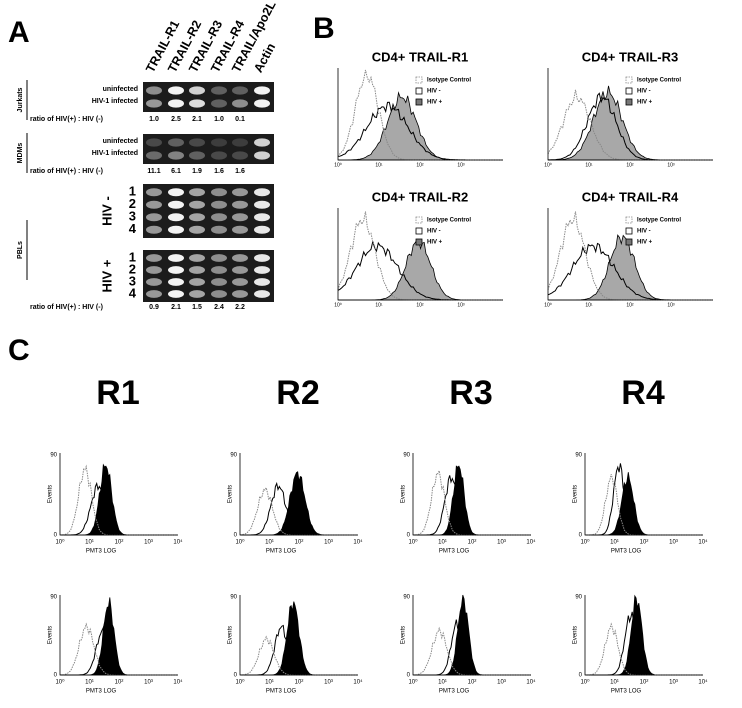  I want to click on group-label: MDMs, so click(20, 153).